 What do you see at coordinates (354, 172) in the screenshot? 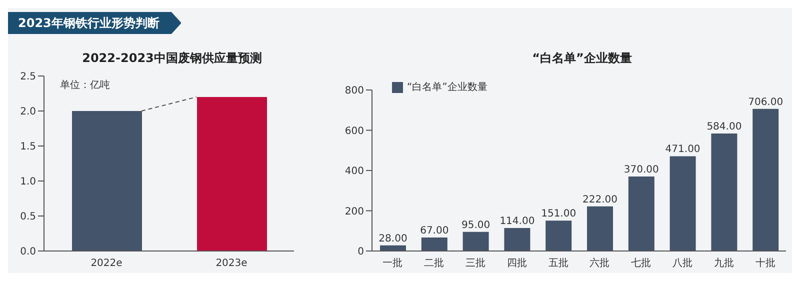
I see `y-tick-label: 400` at bounding box center [354, 172].